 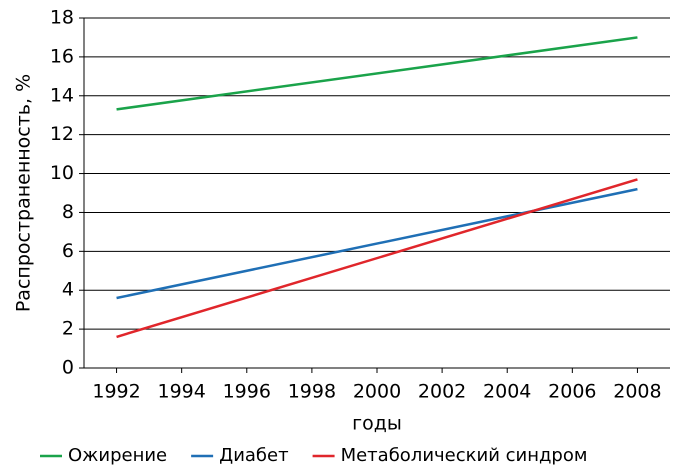 What do you see at coordinates (62, 18) in the screenshot?
I see `y-tick-label: 18` at bounding box center [62, 18].